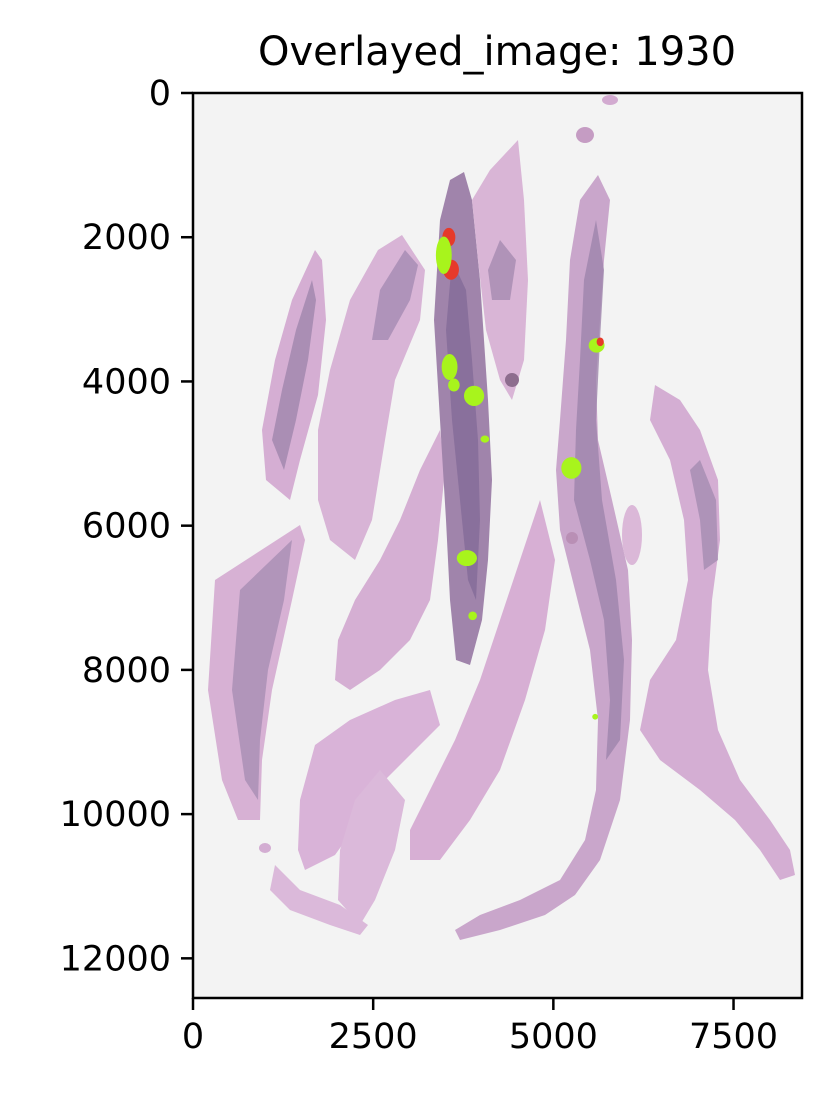 The width and height of the screenshot is (831, 1100). Describe the element at coordinates (319, 900) in the screenshot. I see `tissue-fragment-bottom-left` at that location.